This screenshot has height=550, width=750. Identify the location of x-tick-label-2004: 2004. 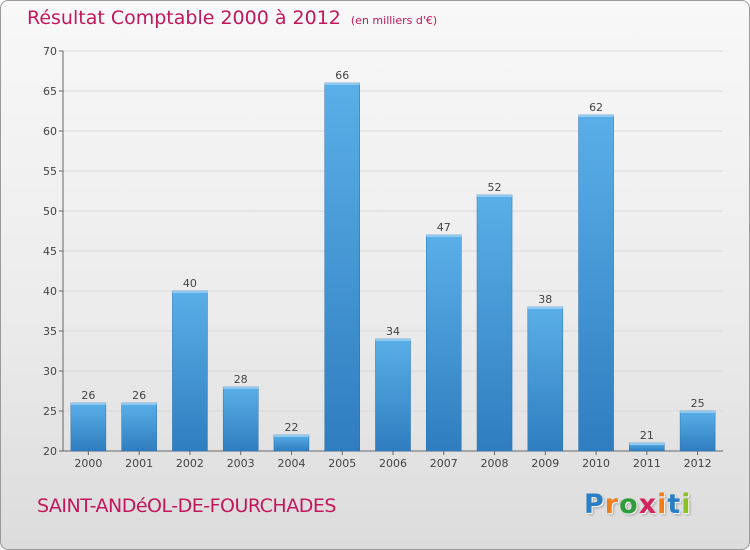
(291, 463).